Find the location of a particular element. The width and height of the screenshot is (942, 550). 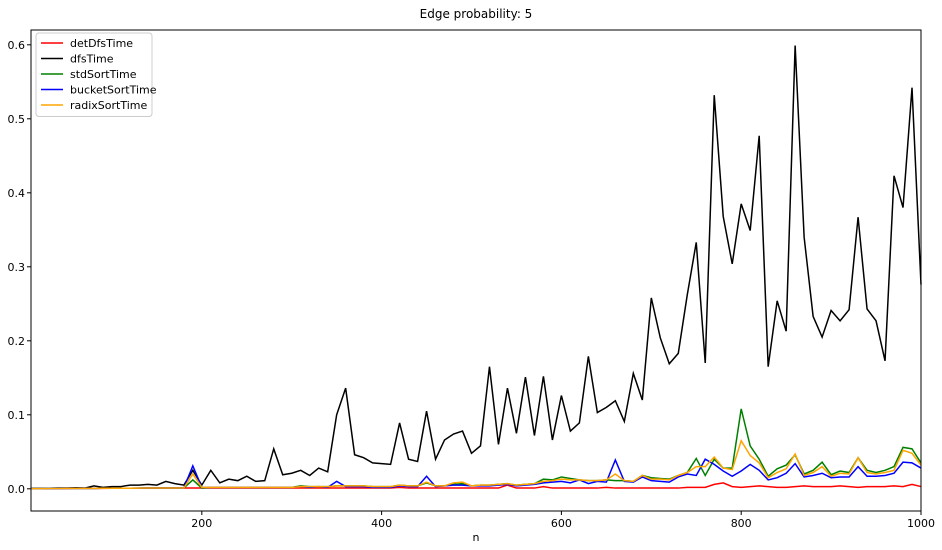

y-tick-label: 0.2 is located at coordinates (17, 341).